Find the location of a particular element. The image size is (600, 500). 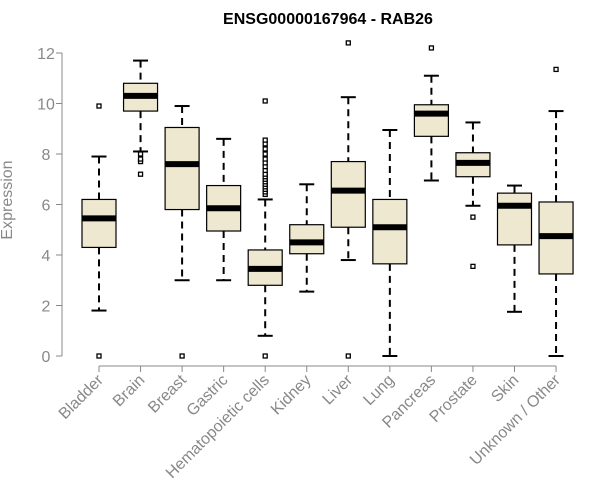

x-tick-label: Lung is located at coordinates (378, 390).